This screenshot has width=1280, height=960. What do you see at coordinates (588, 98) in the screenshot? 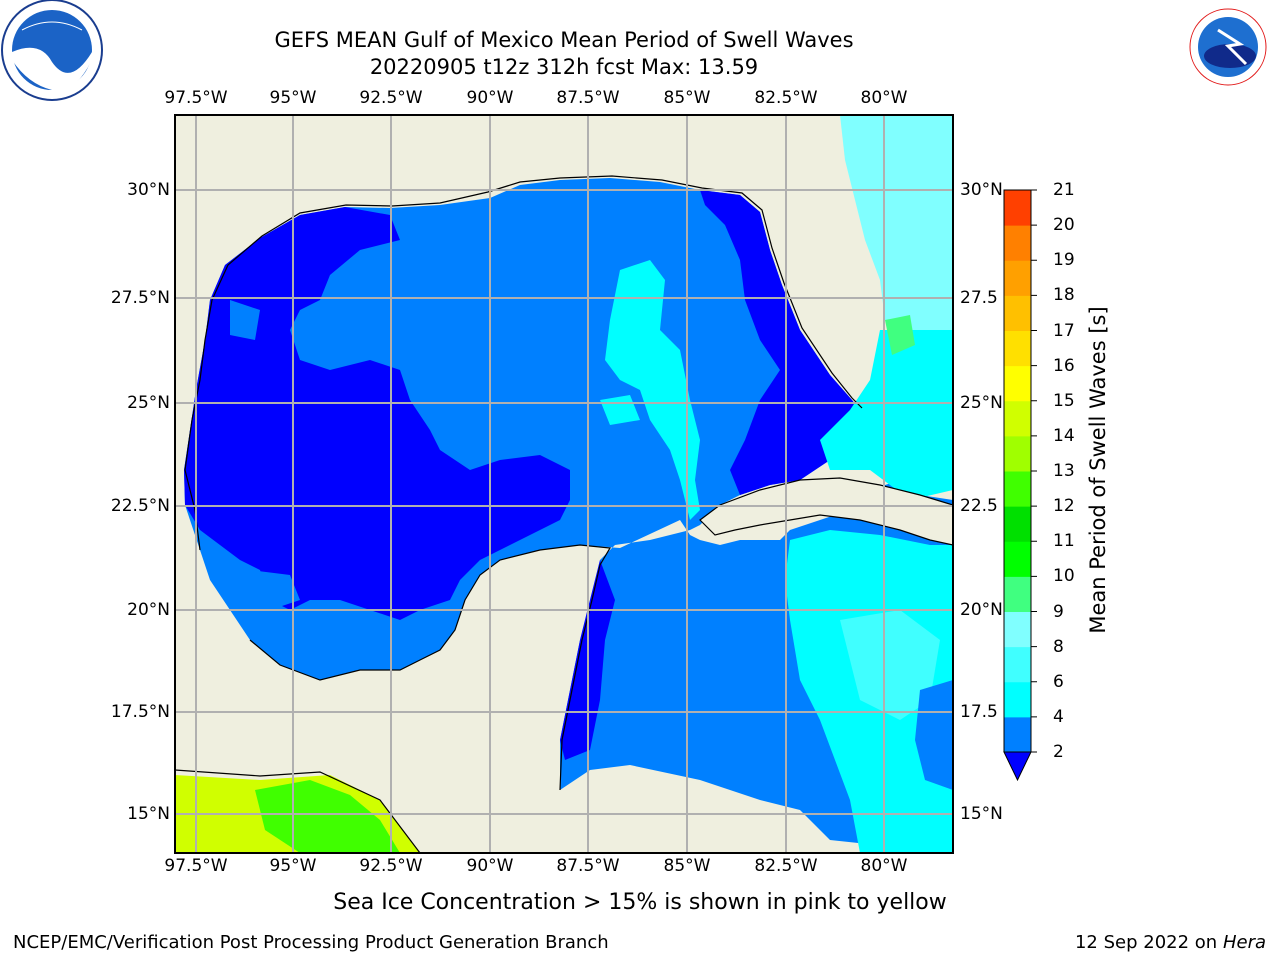
I see `lon-label-top: 87.5°W` at bounding box center [588, 98].